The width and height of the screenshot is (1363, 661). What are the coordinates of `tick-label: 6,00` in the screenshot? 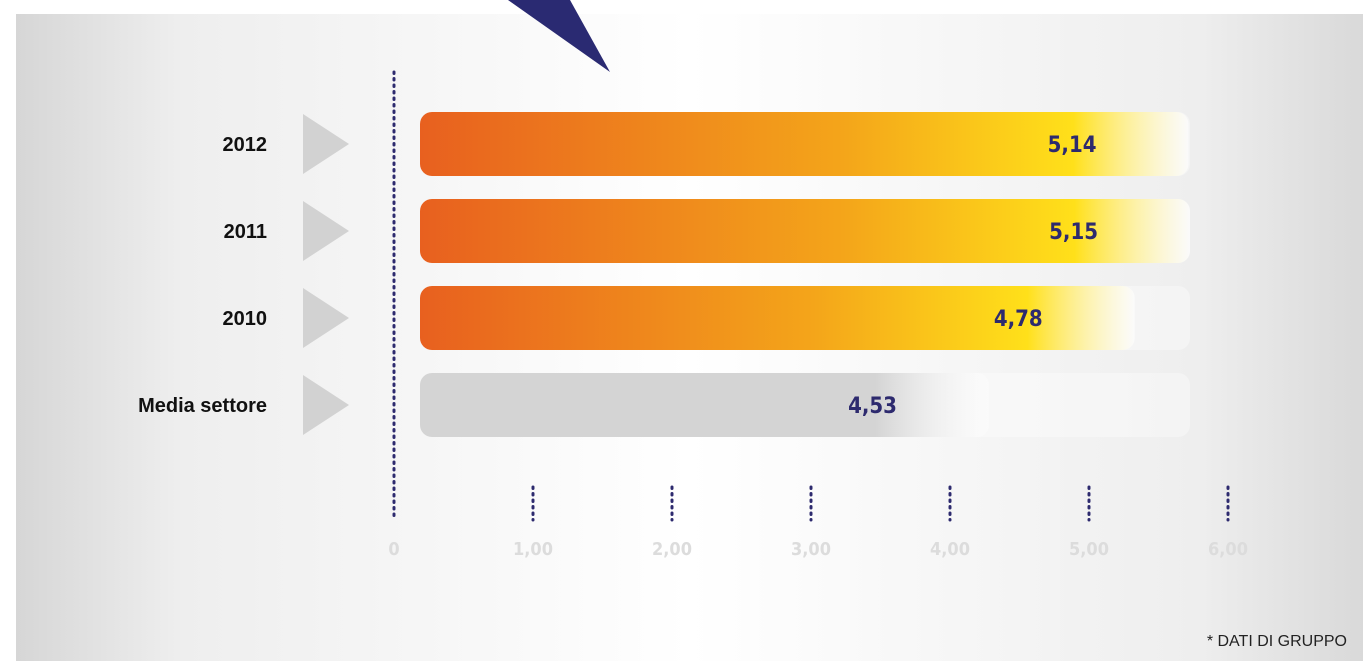 It's located at (1228, 549).